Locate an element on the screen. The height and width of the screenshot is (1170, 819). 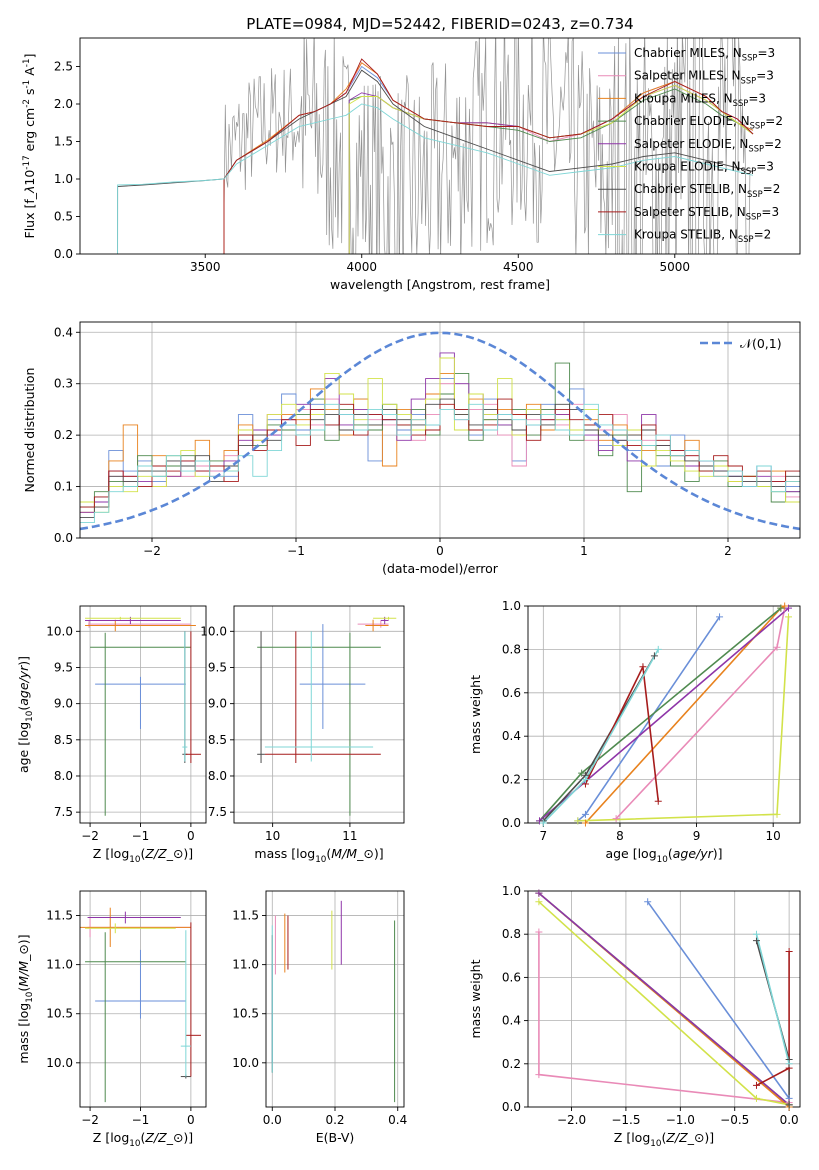
plot-area-weight-vs-age is located at coordinates (664, 714).